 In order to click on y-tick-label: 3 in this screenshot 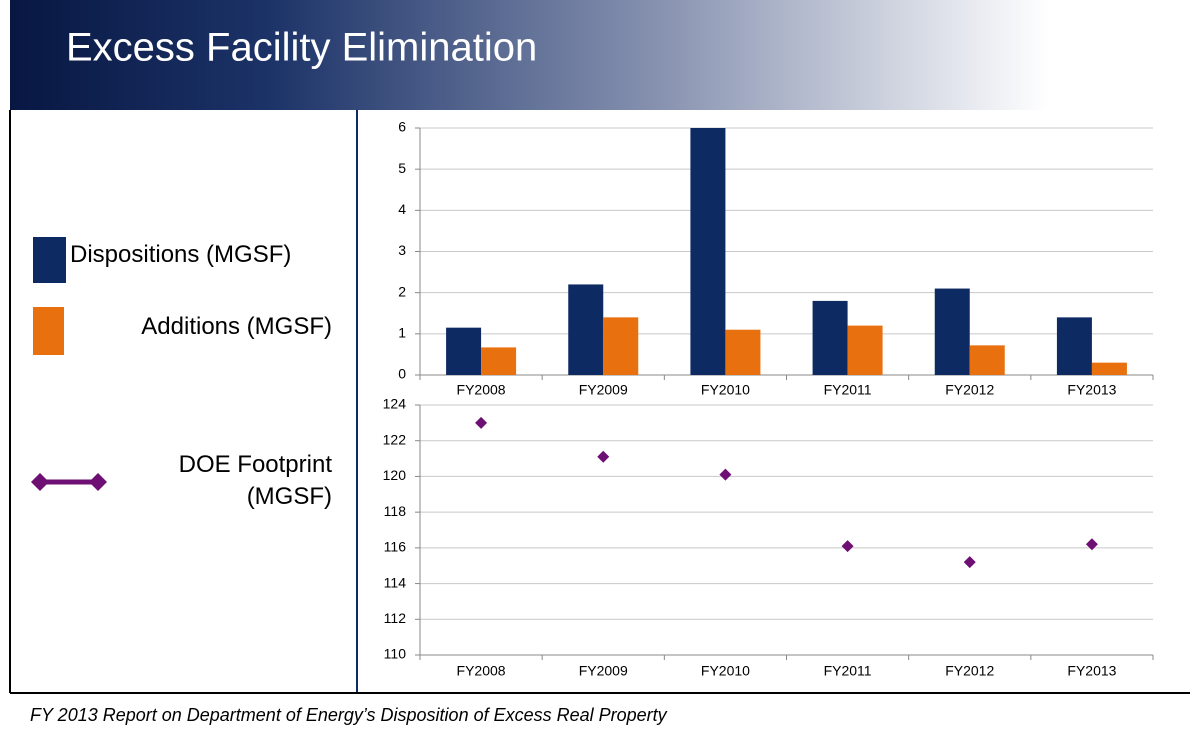, I will do `click(402, 250)`.